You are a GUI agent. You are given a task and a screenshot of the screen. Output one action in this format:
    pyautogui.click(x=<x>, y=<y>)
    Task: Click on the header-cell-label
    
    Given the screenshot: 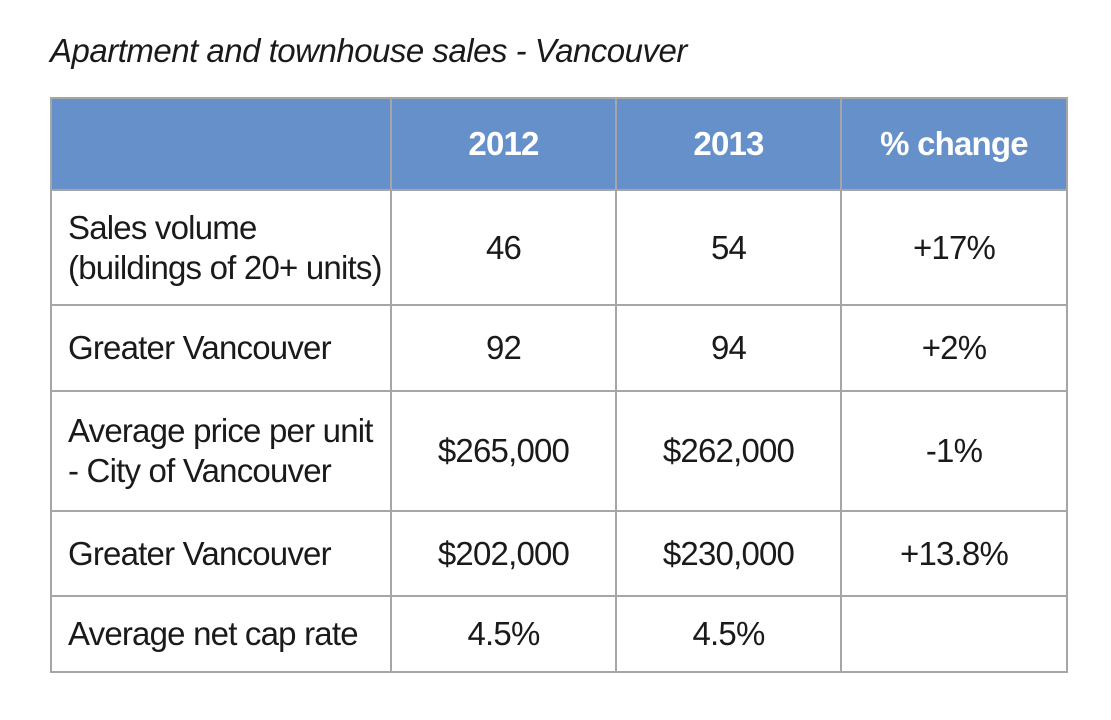 What is the action you would take?
    pyautogui.click(x=221, y=144)
    